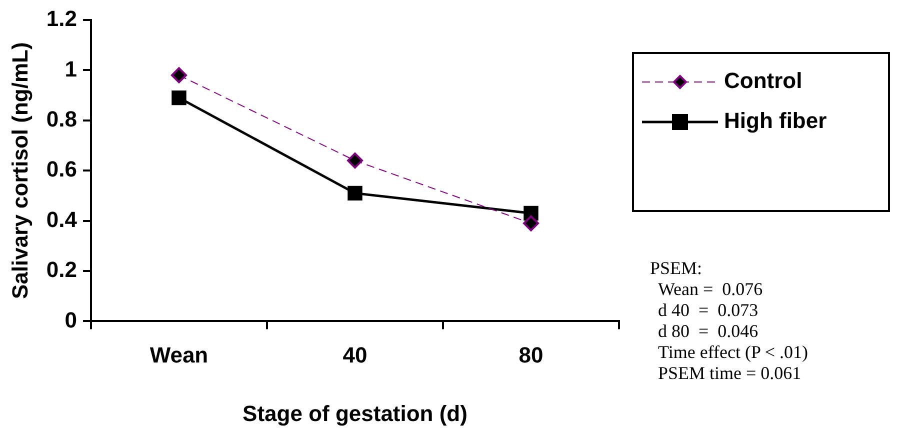 This screenshot has width=898, height=442. I want to click on text: PSEM time = 0.061, so click(729, 373).